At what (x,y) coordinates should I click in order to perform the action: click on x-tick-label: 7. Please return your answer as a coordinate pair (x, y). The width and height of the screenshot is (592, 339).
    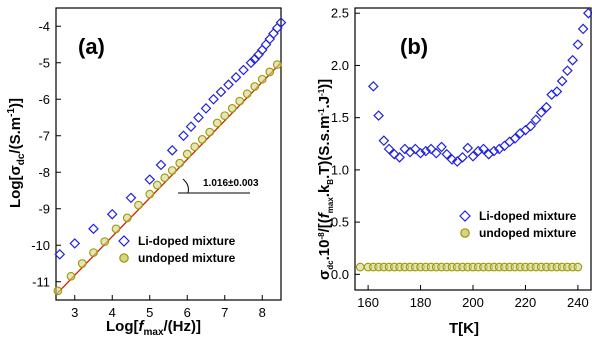
    Looking at the image, I should click on (224, 312).